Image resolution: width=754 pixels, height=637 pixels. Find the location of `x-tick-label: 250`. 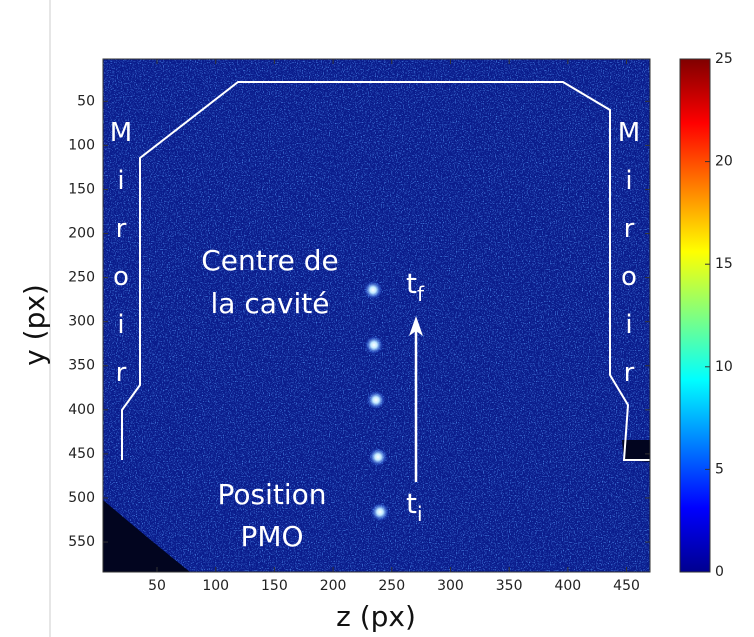

x-tick-label: 250 is located at coordinates (391, 586).